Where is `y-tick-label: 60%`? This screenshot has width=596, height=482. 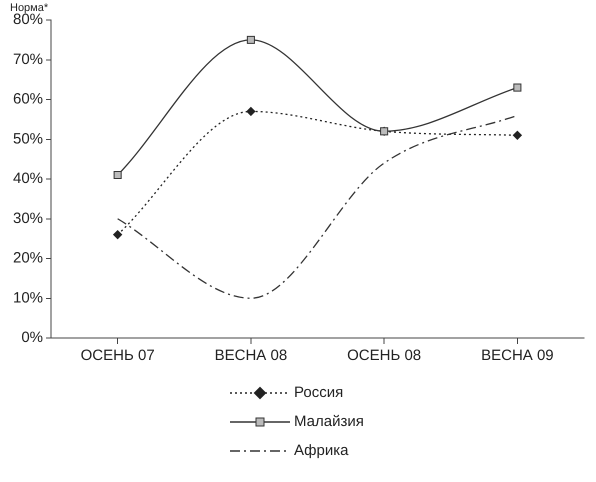 y-tick-label: 60% is located at coordinates (28, 99).